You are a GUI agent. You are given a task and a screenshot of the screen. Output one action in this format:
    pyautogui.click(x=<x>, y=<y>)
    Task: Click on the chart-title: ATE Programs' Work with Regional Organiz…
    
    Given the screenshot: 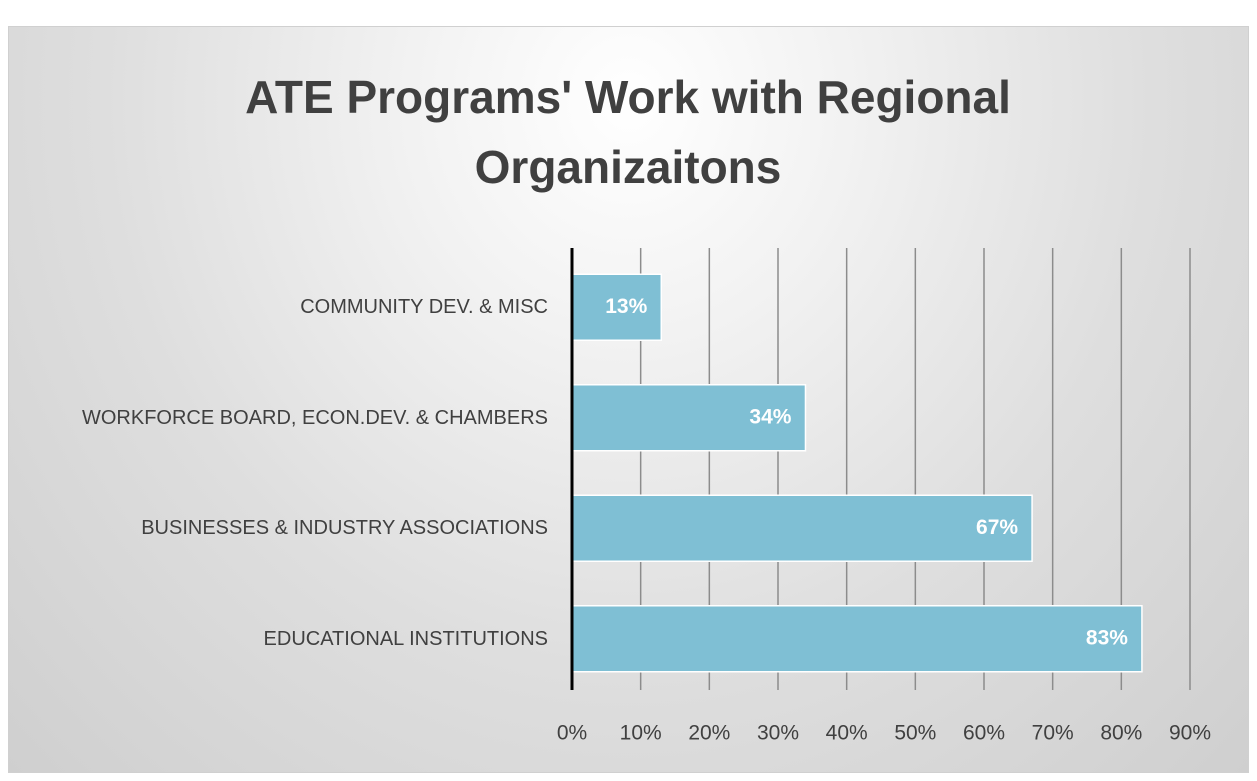 What is the action you would take?
    pyautogui.click(x=628, y=132)
    